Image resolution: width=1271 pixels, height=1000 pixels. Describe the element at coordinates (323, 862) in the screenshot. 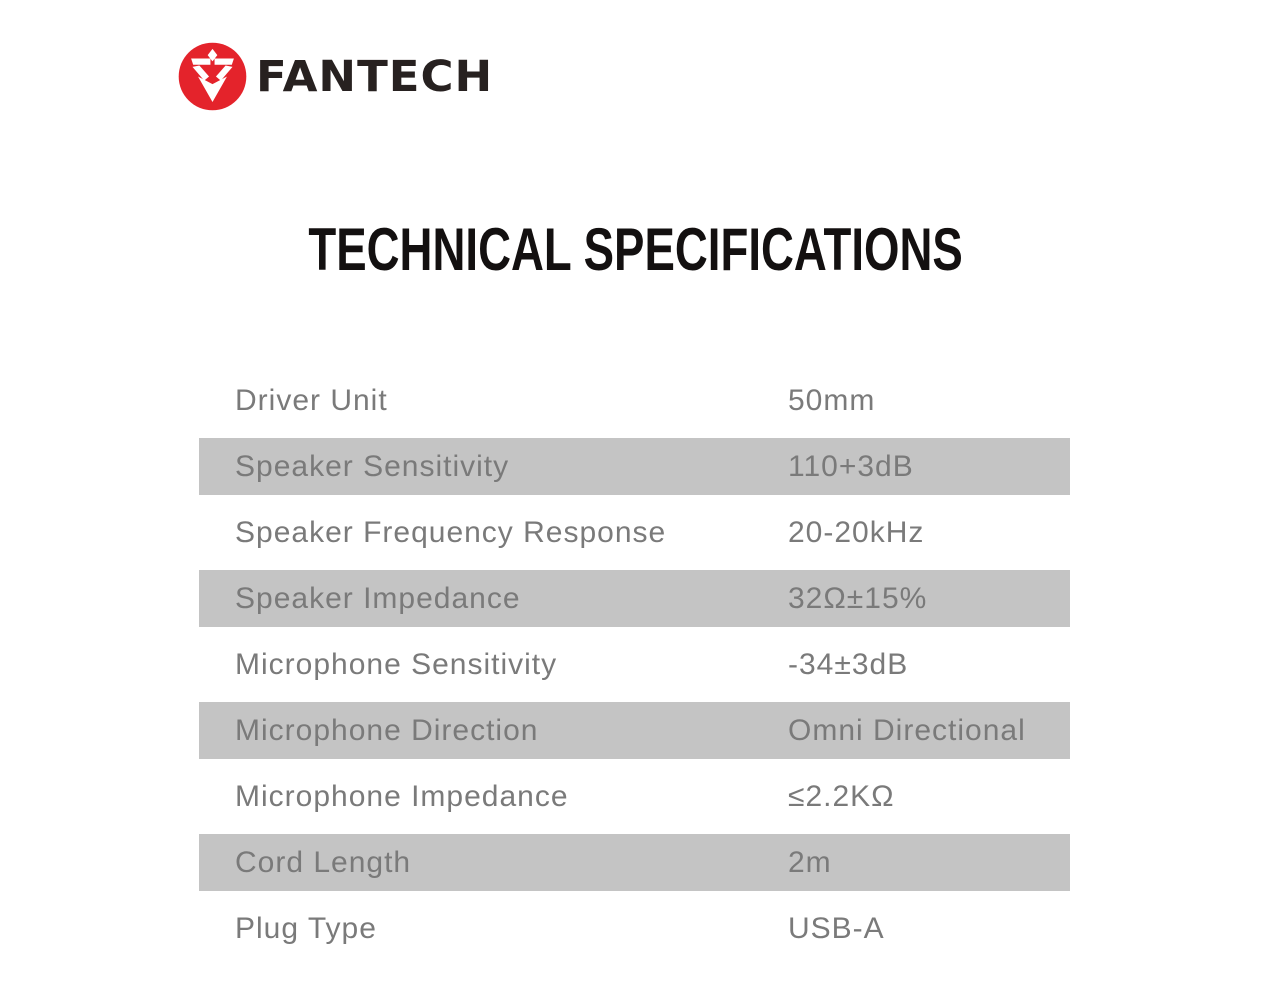

I see `spec-label: Cord Length` at that location.